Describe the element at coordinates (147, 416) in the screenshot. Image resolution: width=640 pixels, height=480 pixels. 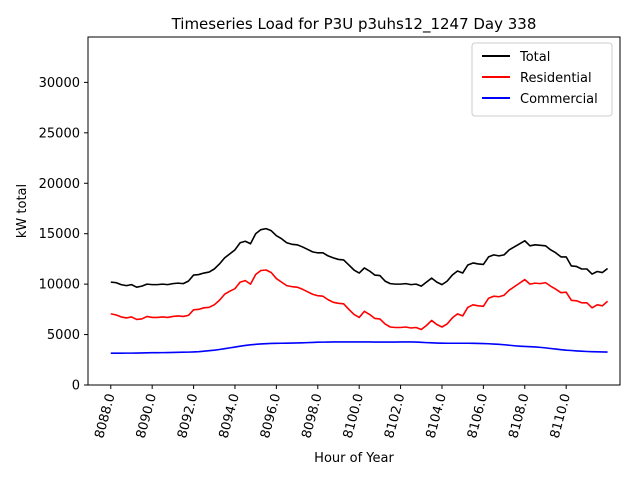
I see `x-tick-label: 8090.0` at that location.